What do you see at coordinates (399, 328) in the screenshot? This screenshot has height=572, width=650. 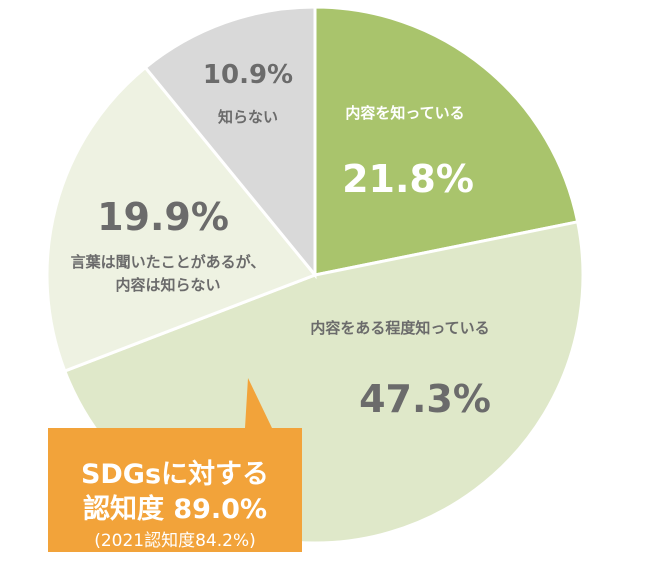 I see `slice-label-know-somewhat: 内容をある程度知っている` at bounding box center [399, 328].